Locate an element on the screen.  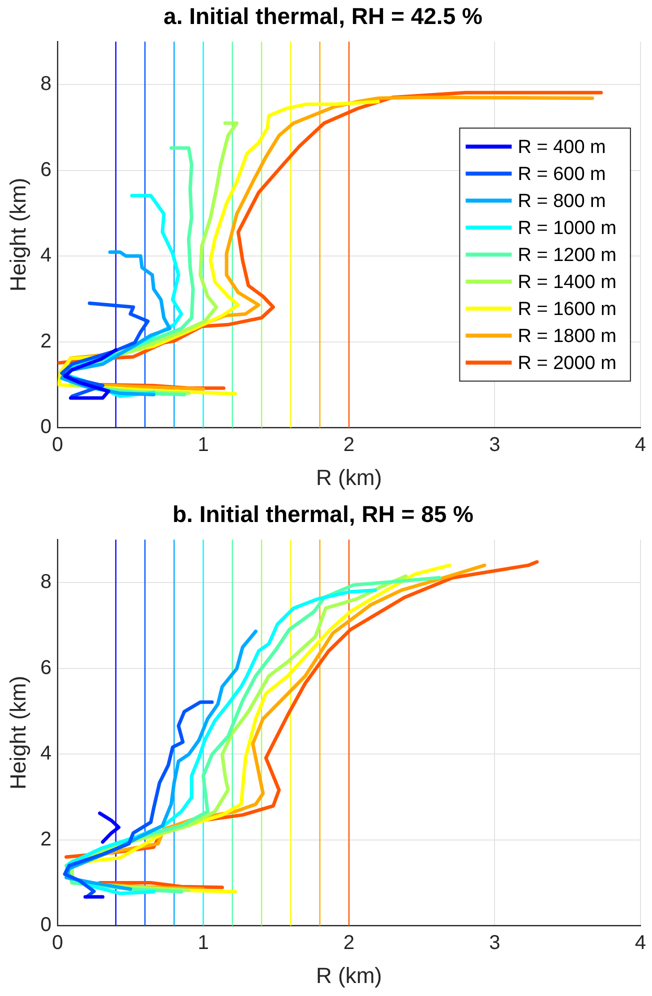
legend-label: R = 1600 m is located at coordinates (567, 309).